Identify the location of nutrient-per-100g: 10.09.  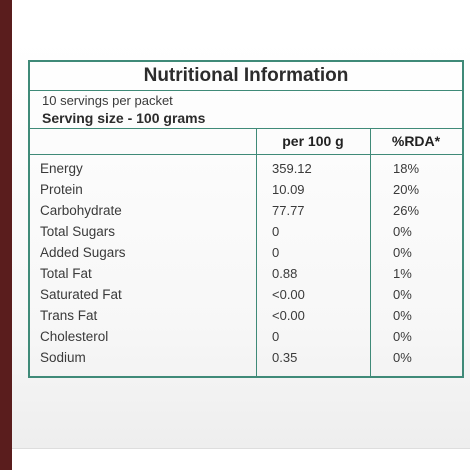
(288, 189).